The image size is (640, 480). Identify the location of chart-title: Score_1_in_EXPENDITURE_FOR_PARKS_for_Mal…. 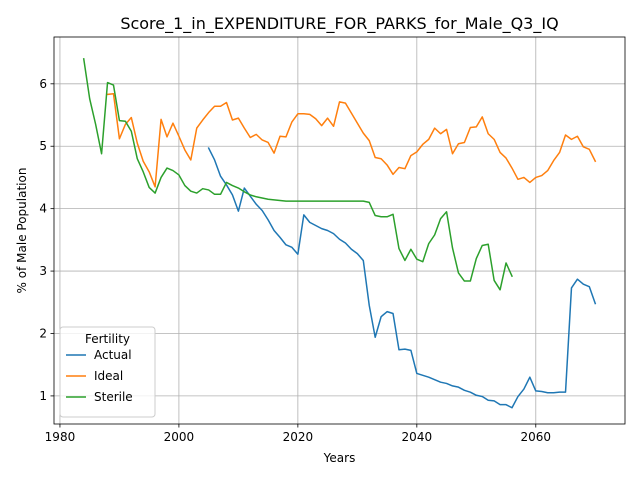
(339, 24).